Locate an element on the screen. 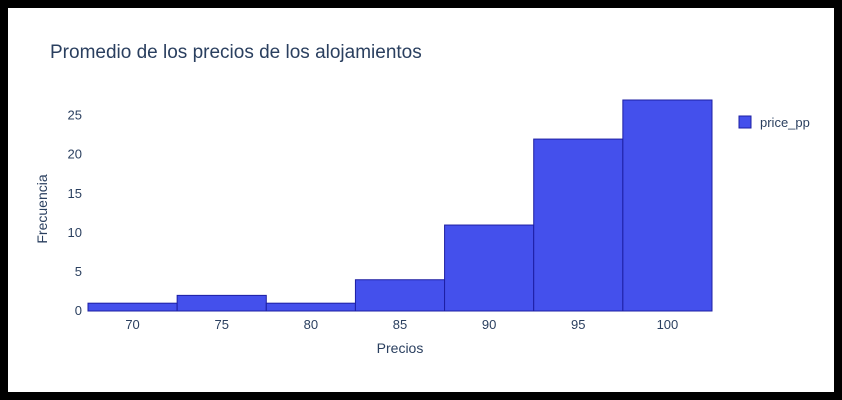 The image size is (842, 400). x-axis-title: Precios is located at coordinates (400, 348).